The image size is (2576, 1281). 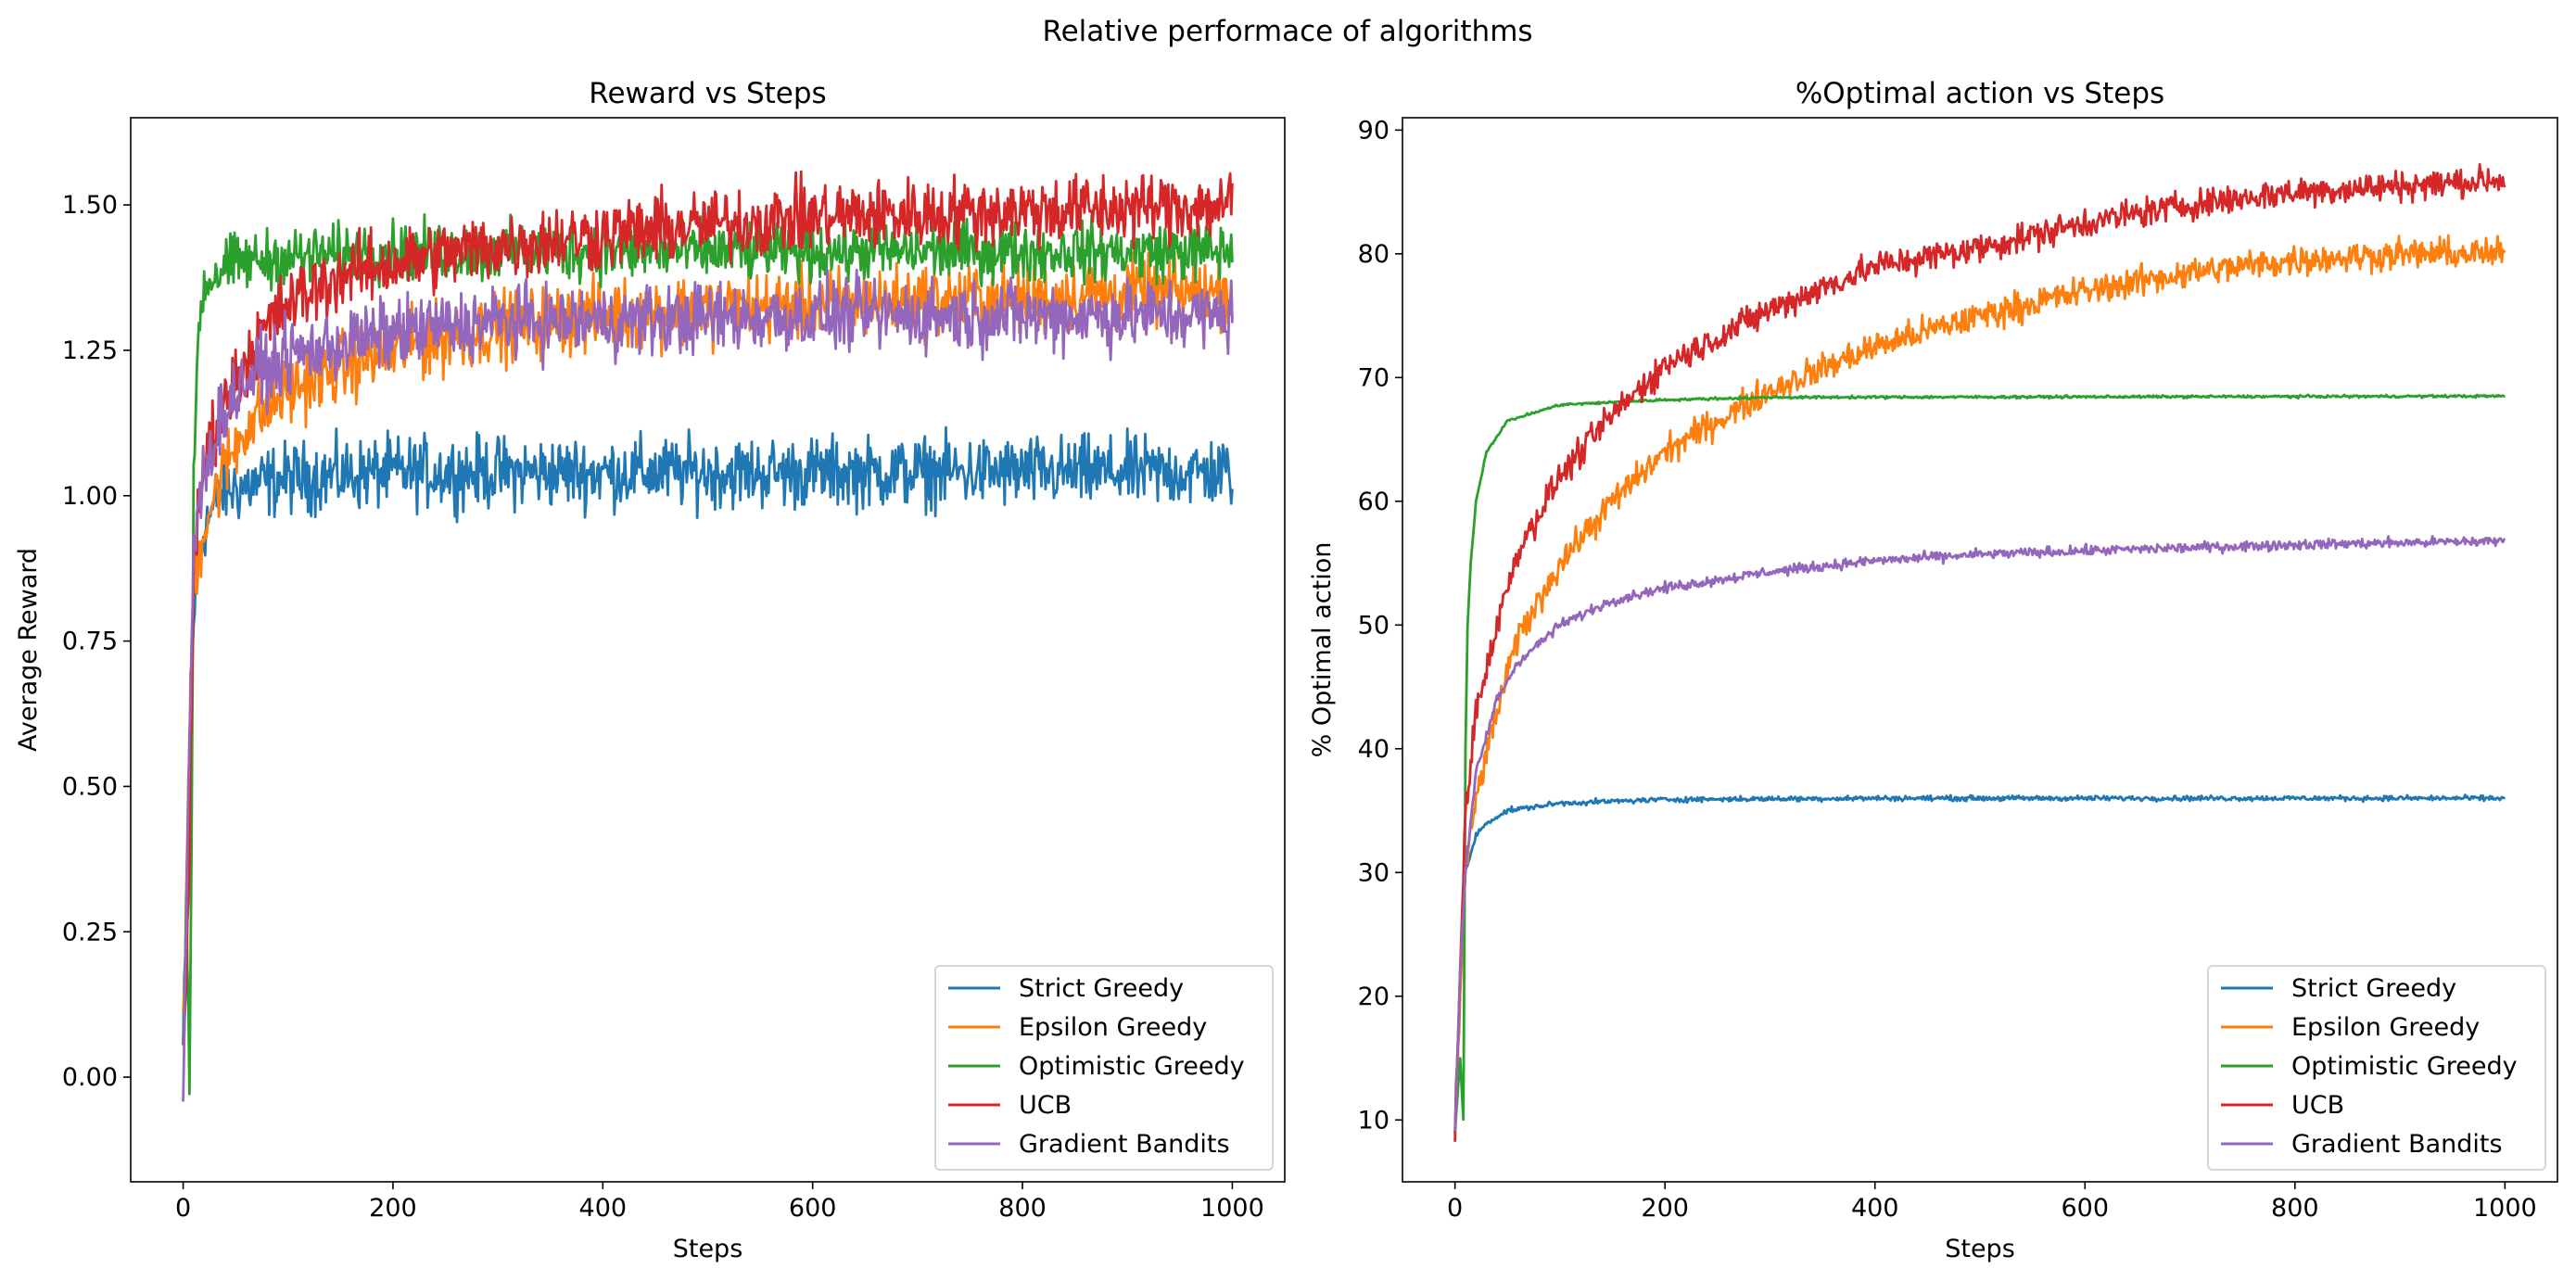 I want to click on ax0-xtick-label: 600, so click(x=813, y=1208).